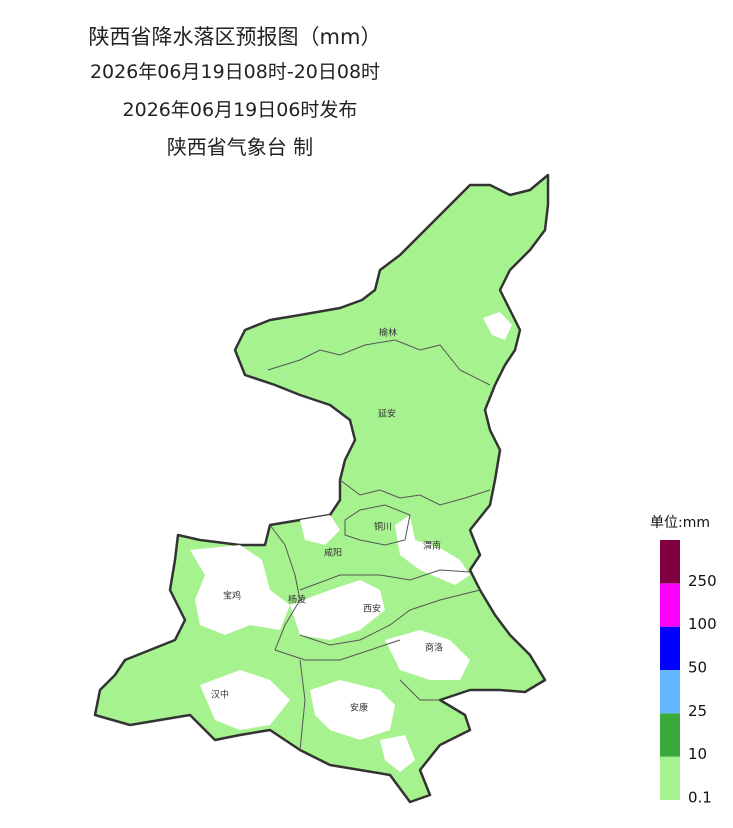 This screenshot has height=828, width=733. I want to click on city-label: 渭南, so click(432, 546).